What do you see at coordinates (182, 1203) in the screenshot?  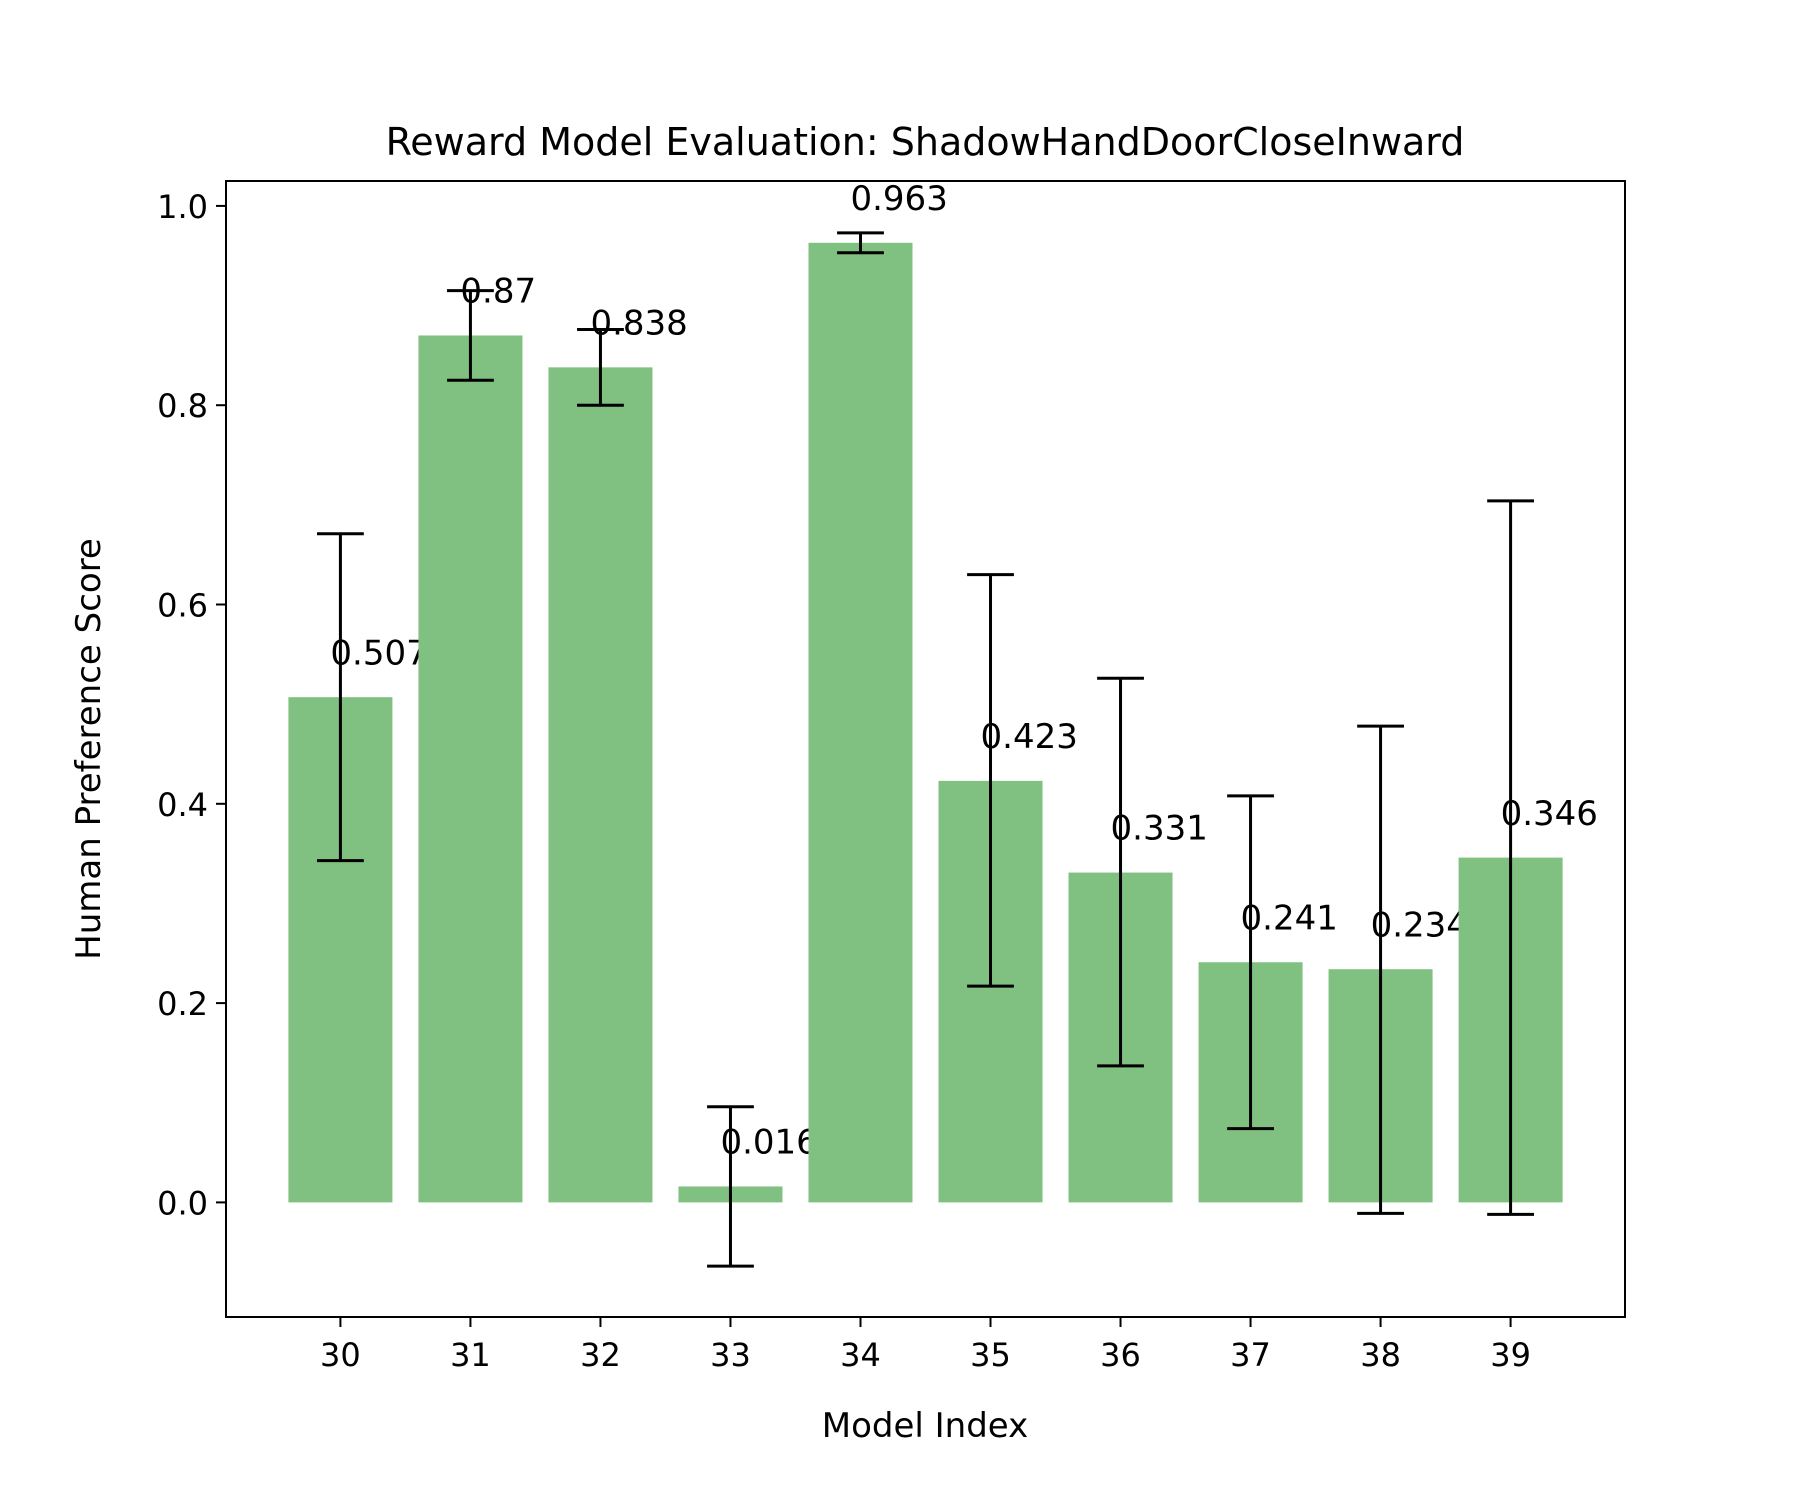 I see `y-tick-label: 0.0` at bounding box center [182, 1203].